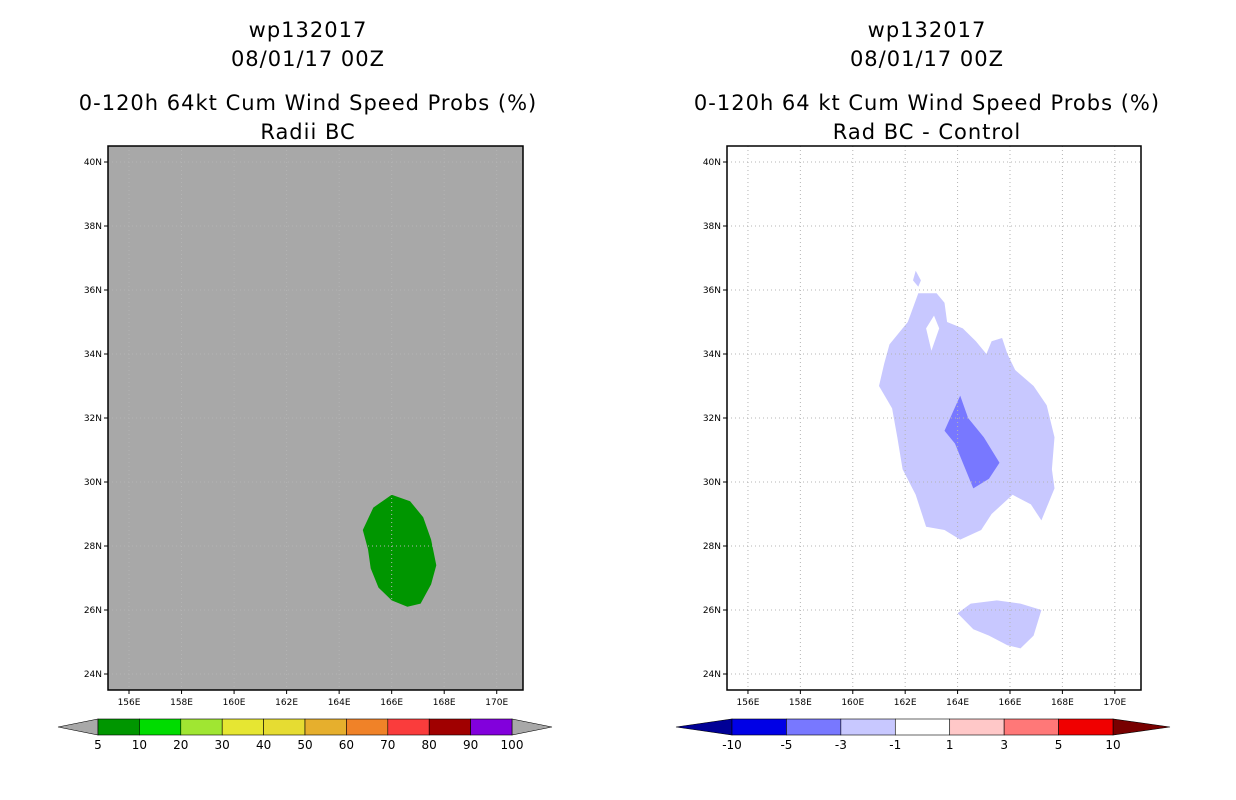 The height and width of the screenshot is (800, 1236). What do you see at coordinates (895, 745) in the screenshot?
I see `colorbar-label: -1` at bounding box center [895, 745].